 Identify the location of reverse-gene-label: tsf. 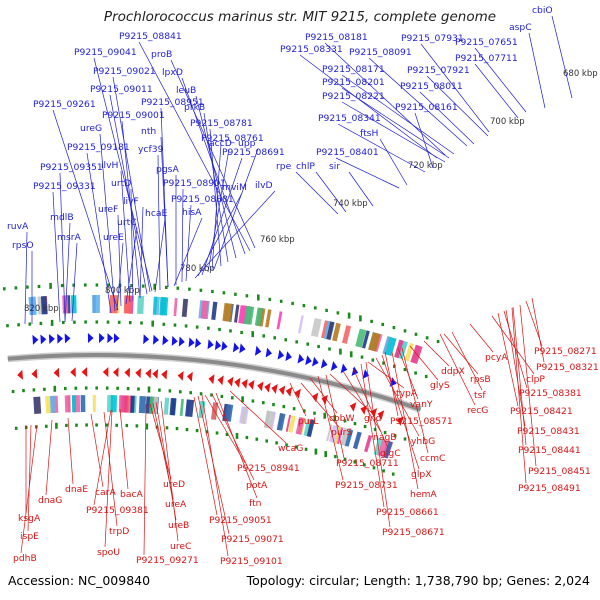
(480, 395).